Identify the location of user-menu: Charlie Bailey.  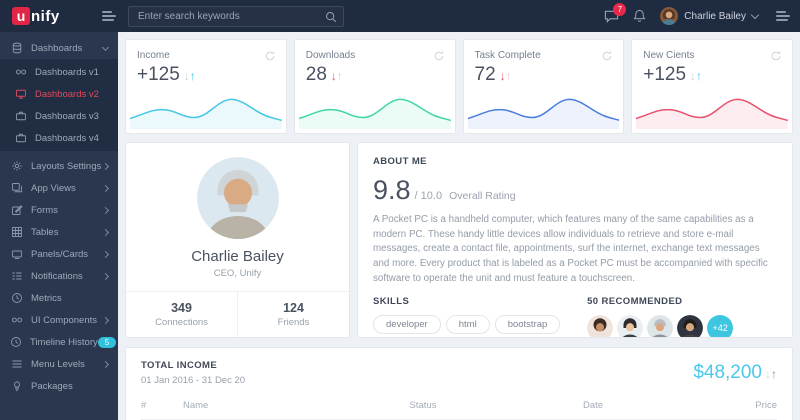
(710, 16).